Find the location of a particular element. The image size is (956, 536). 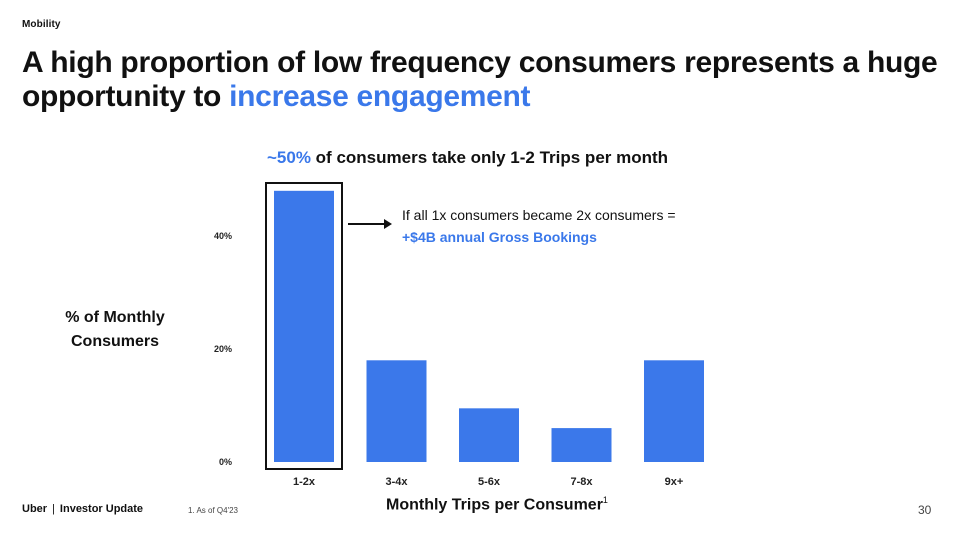

footer-brand-name: Uber is located at coordinates (35, 509).